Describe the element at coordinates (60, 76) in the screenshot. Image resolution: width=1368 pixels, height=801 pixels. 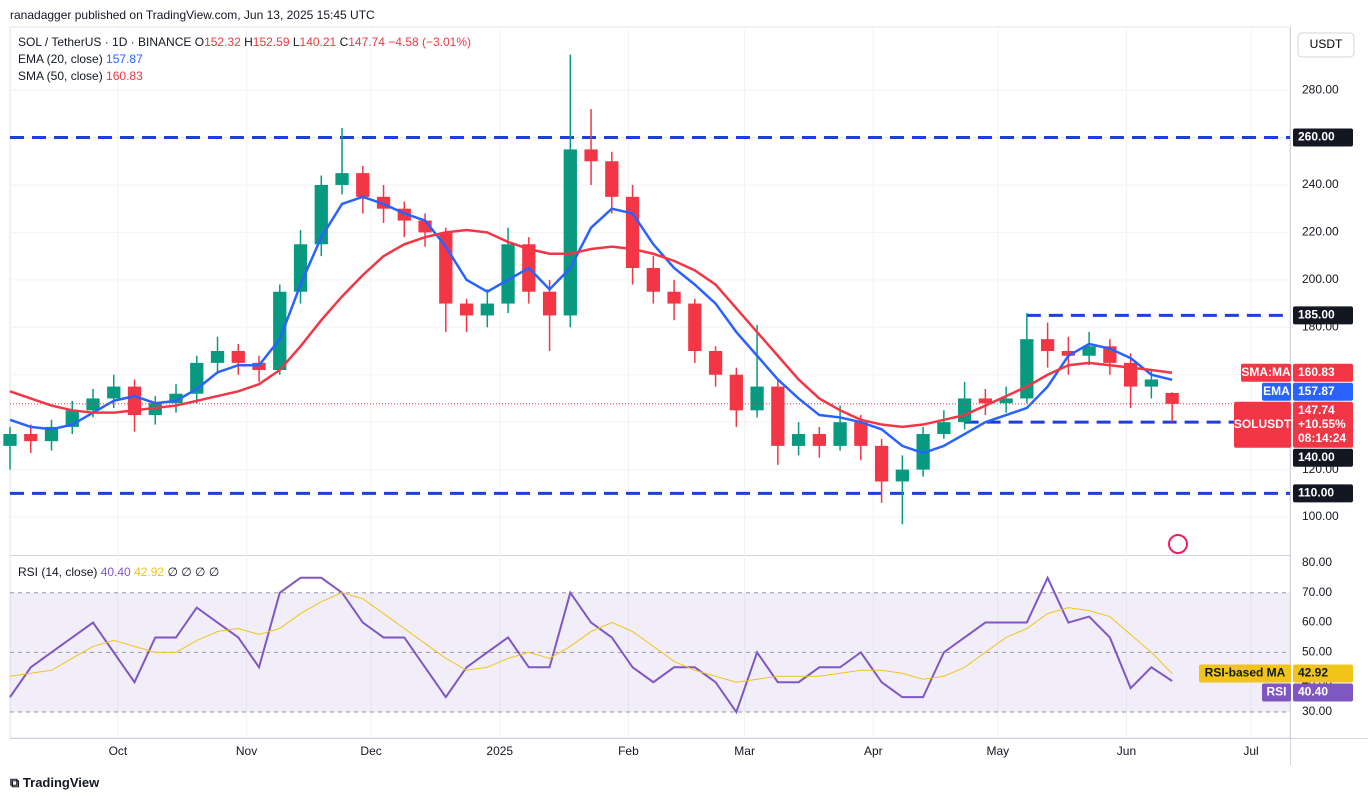
I see `sma-name: SMA (50, close)` at that location.